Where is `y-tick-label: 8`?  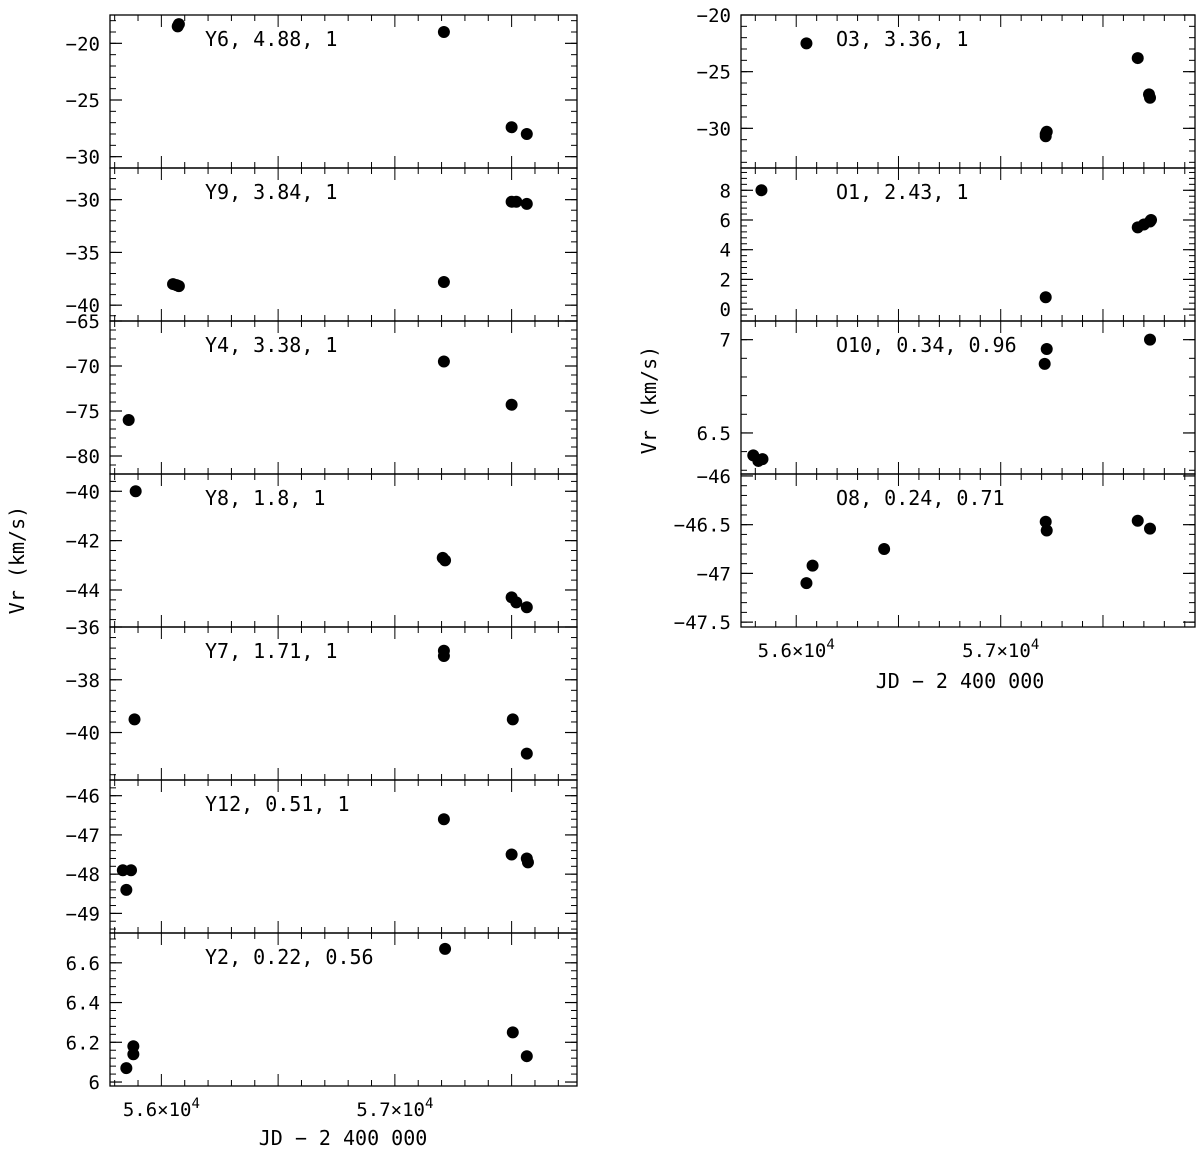 y-tick-label: 8 is located at coordinates (725, 191).